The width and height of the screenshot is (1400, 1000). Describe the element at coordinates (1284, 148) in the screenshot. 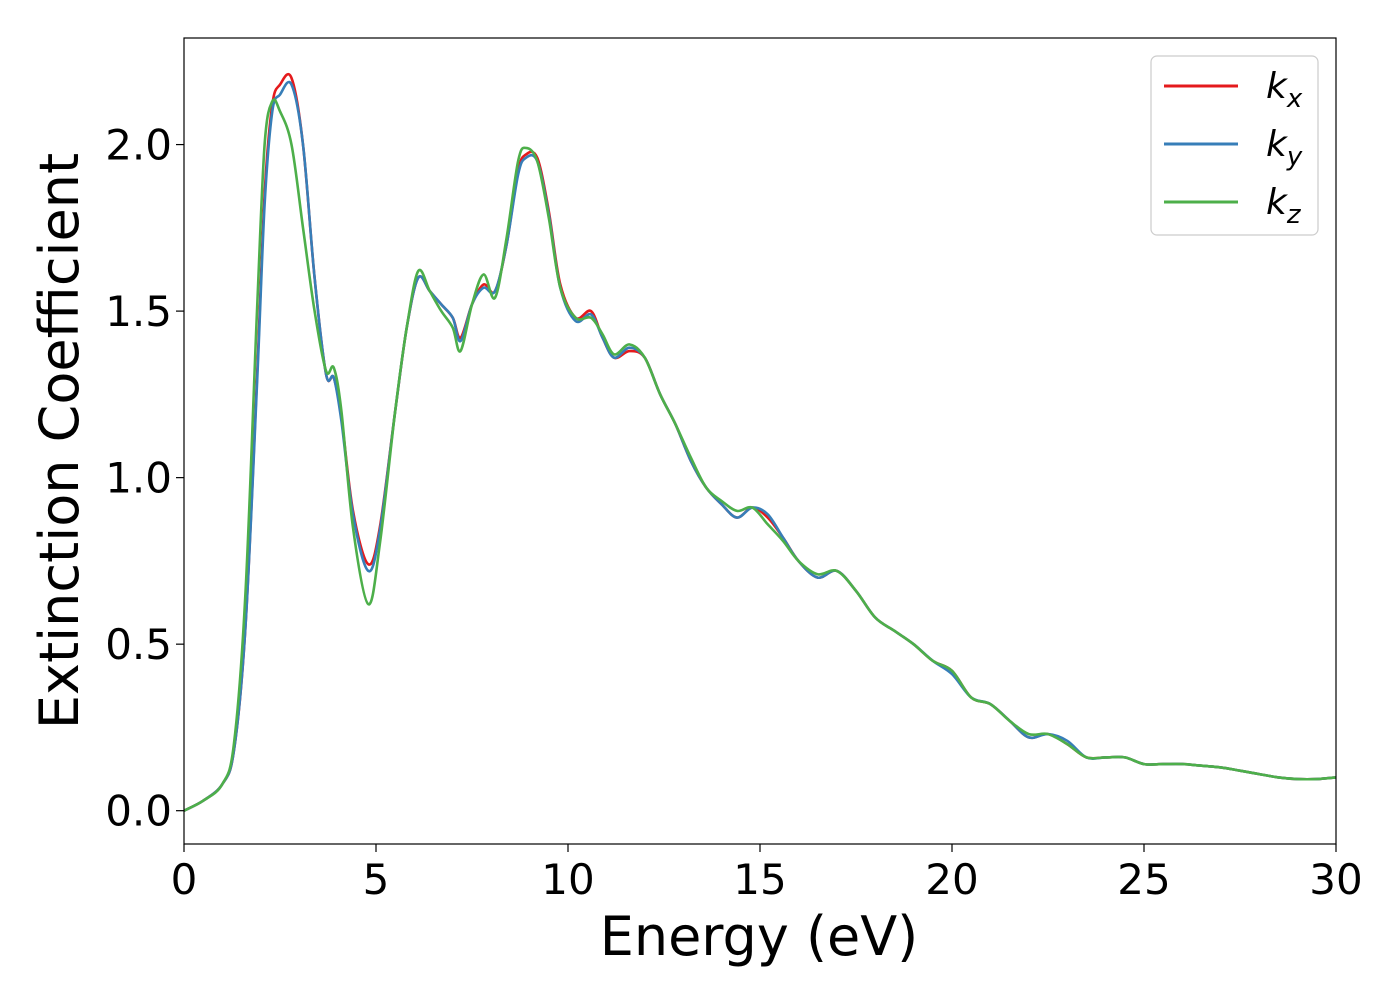

I see `legend-label-y: ky` at that location.